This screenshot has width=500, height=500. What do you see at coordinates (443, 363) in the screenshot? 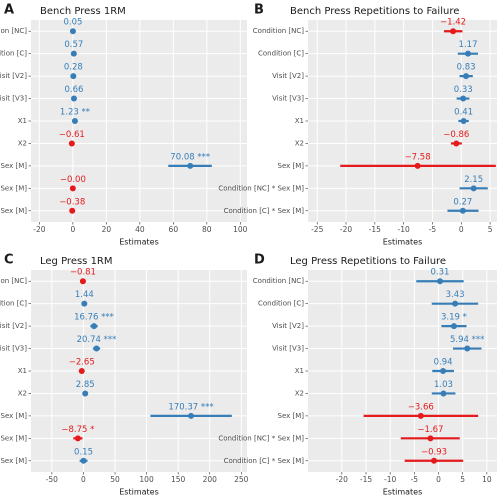
I see `value-label: 0.94` at bounding box center [443, 363].